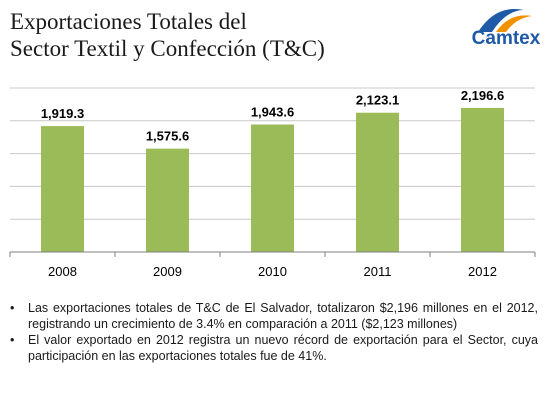  Describe the element at coordinates (506, 38) in the screenshot. I see `logo-text: Camtex` at that location.